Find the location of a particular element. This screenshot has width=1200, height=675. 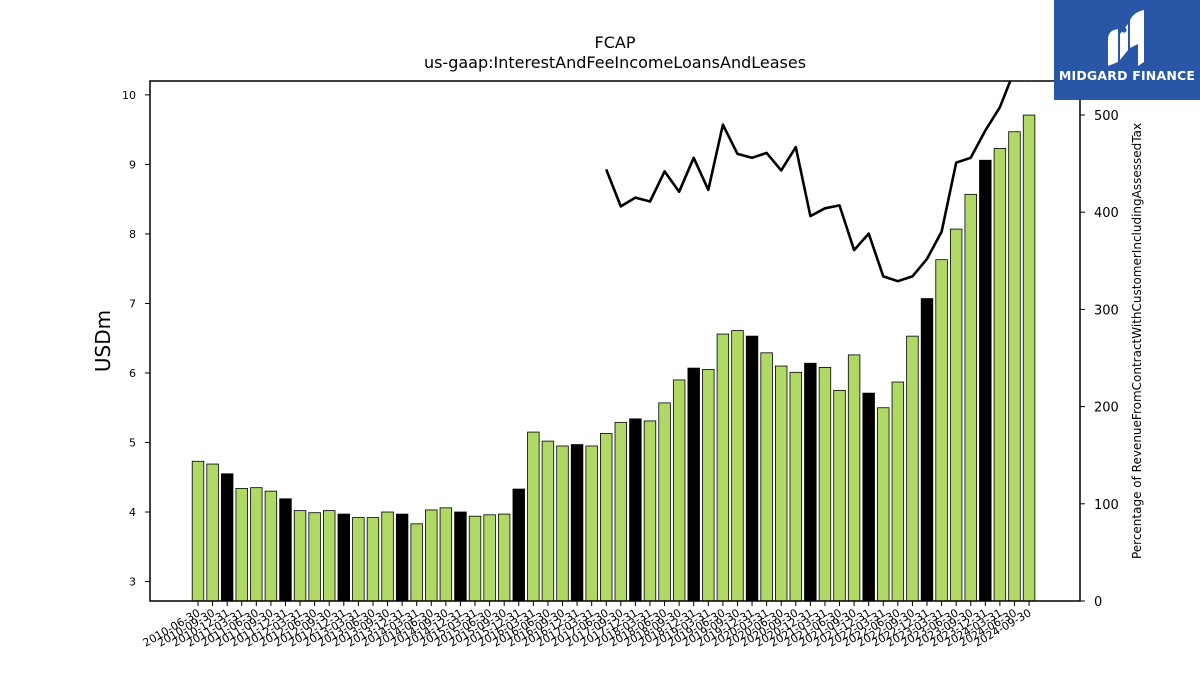

y2-tick-label: 400 is located at coordinates (1106, 213).